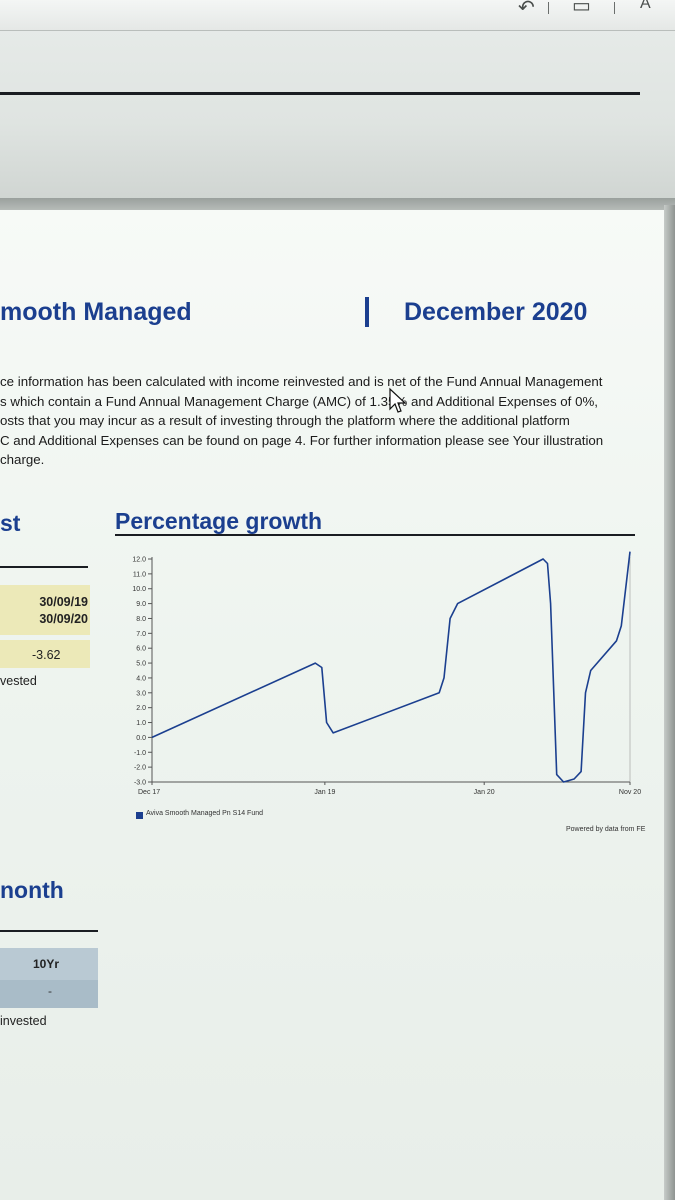 The image size is (675, 1200). I want to click on y-tick-label: -2.0, so click(140, 768).